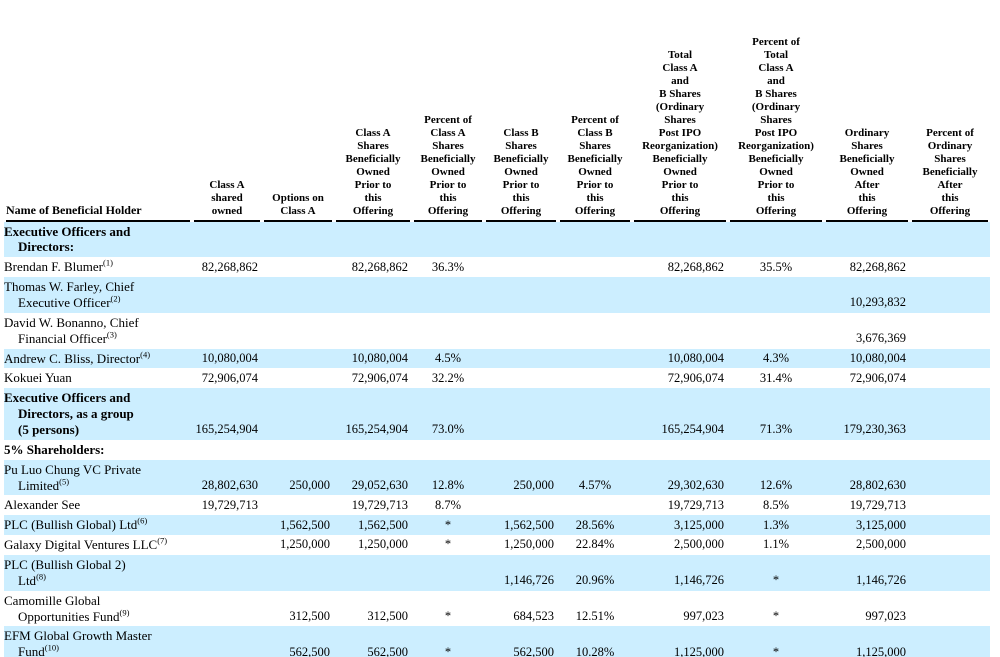 This screenshot has width=1000, height=657. Describe the element at coordinates (227, 358) in the screenshot. I see `value-cell-class-a-shared-owned: 10,080,004` at that location.